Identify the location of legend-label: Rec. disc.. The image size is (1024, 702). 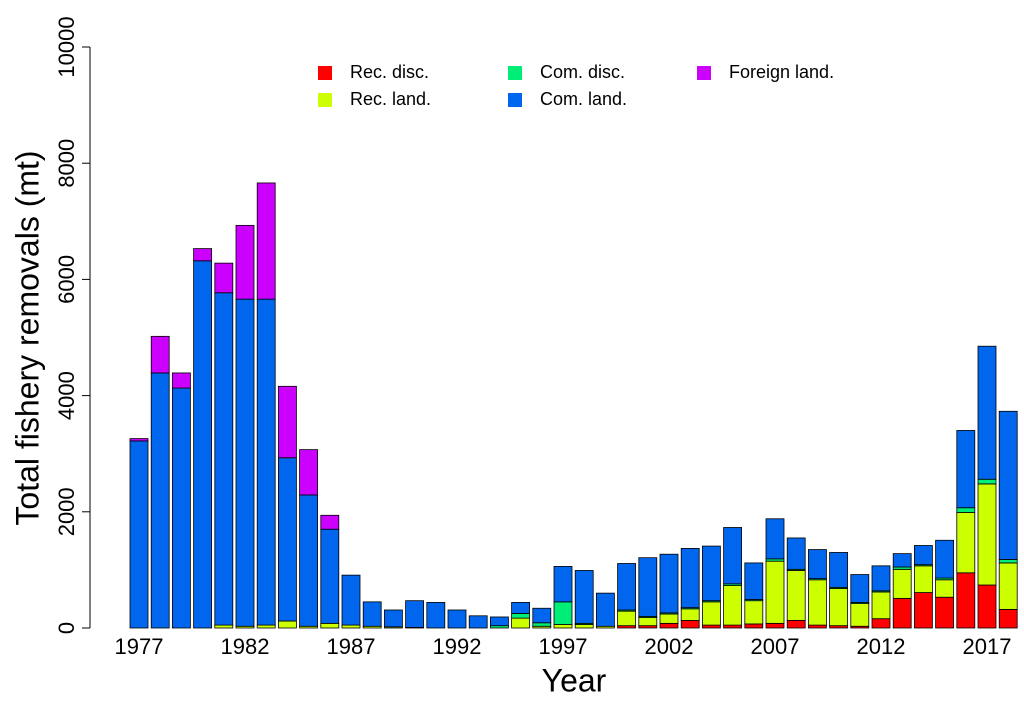
(389, 72).